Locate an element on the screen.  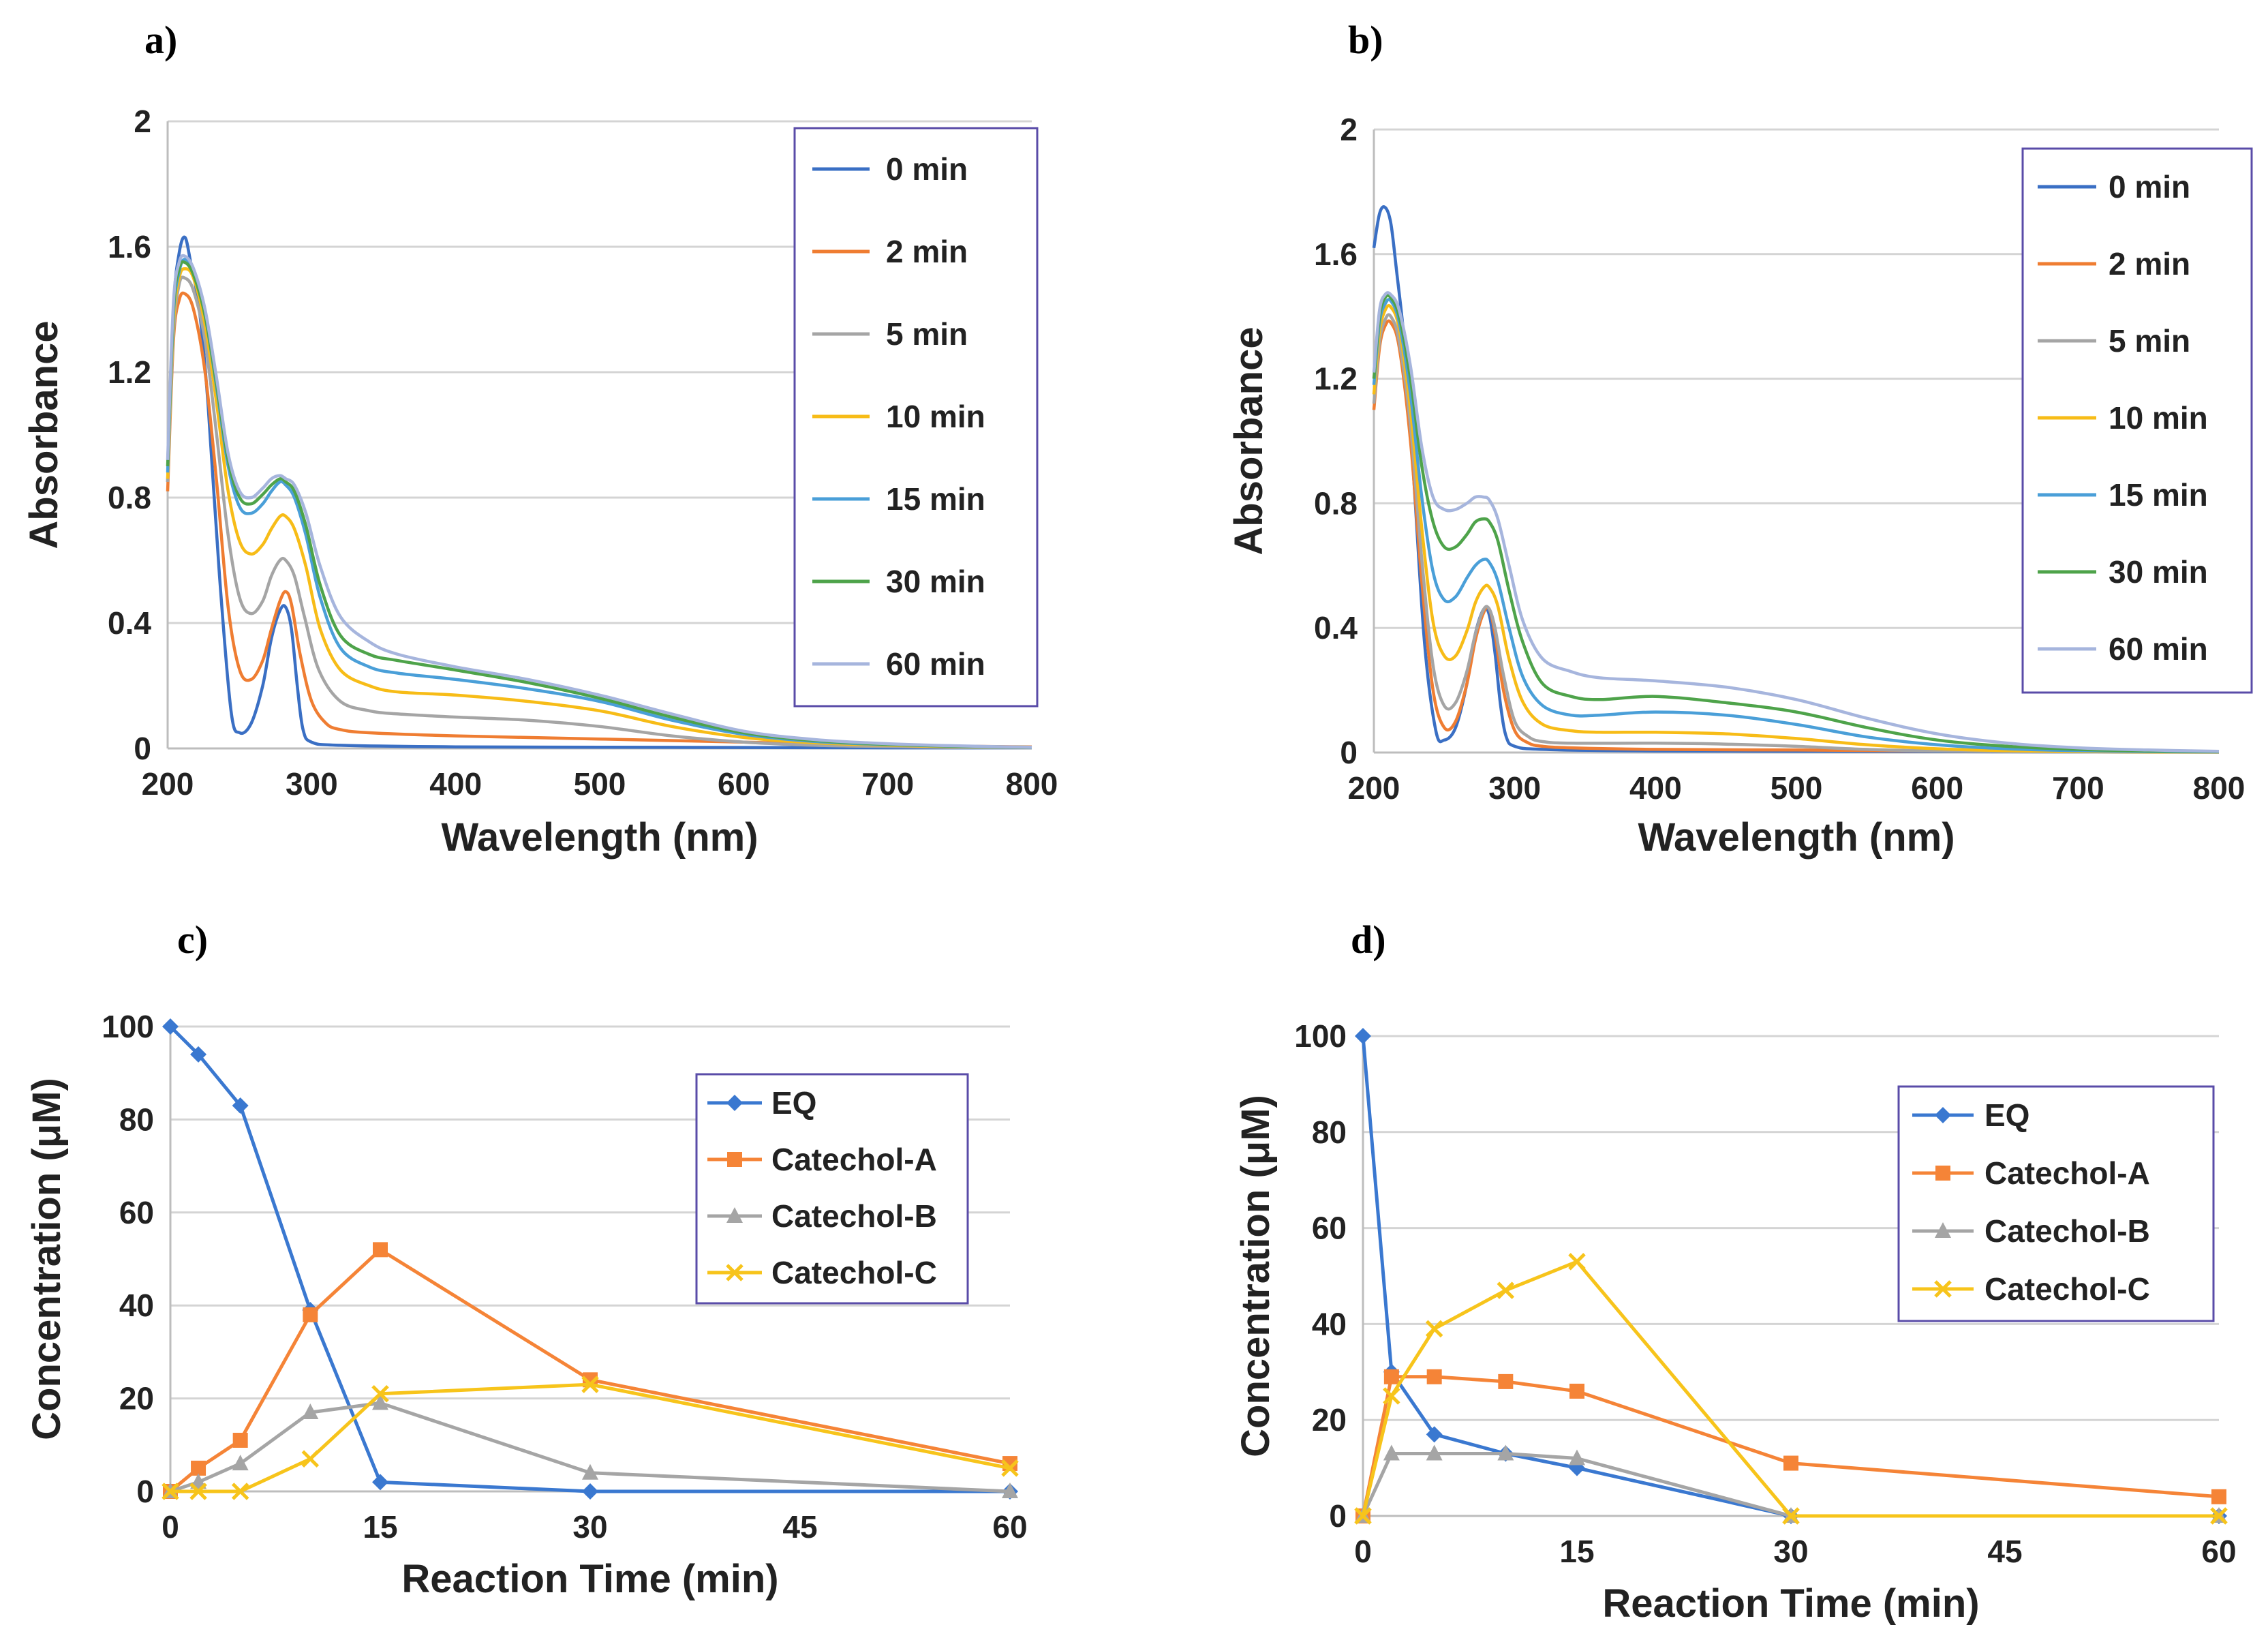
series-catechol-a is located at coordinates (1790, 1446).